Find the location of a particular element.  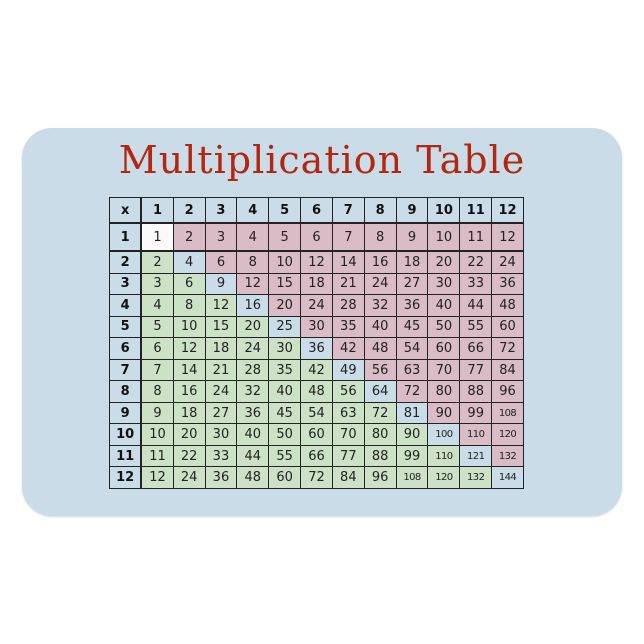

row-header: 7 is located at coordinates (126, 370).